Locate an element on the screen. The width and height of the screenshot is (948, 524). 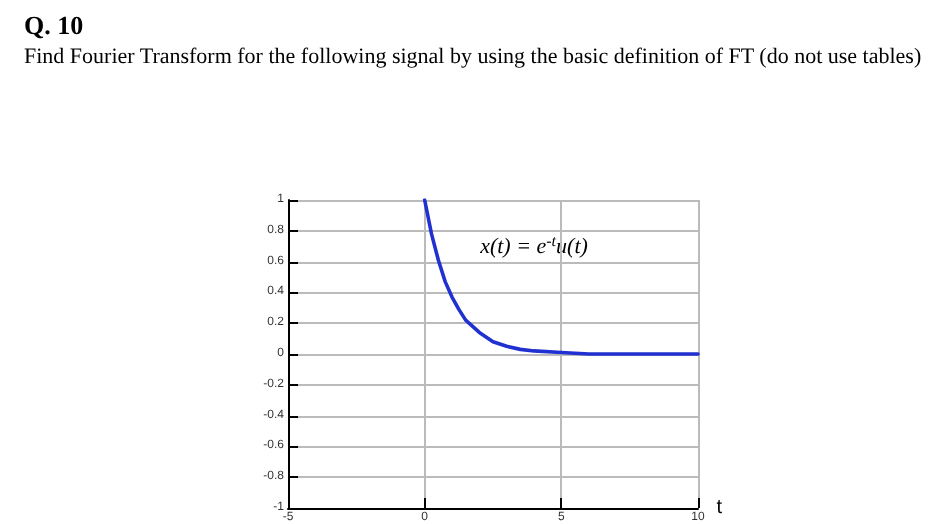
line-series is located at coordinates (561, 277).